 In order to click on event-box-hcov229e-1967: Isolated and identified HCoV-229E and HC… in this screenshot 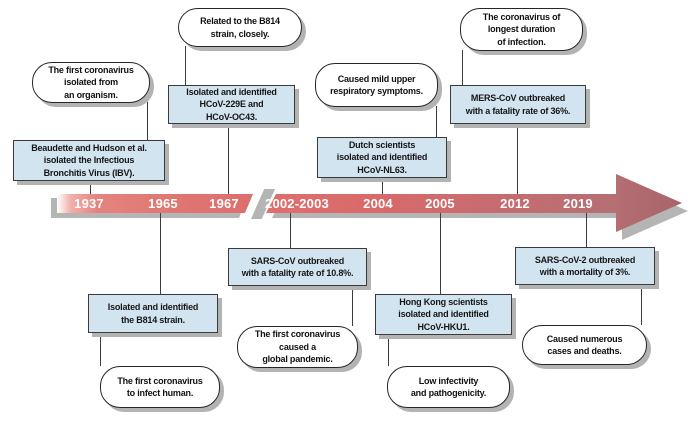, I will do `click(231, 104)`.